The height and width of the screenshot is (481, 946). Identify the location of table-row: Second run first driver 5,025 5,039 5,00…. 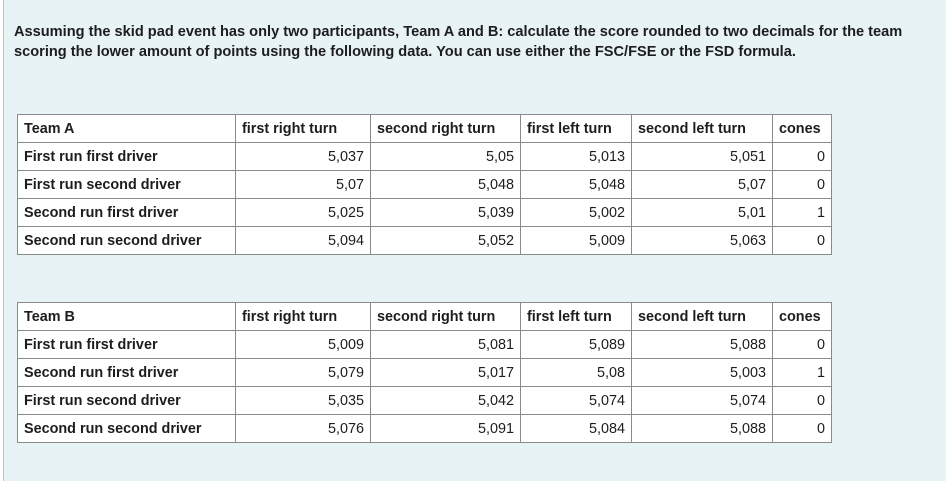
(424, 212).